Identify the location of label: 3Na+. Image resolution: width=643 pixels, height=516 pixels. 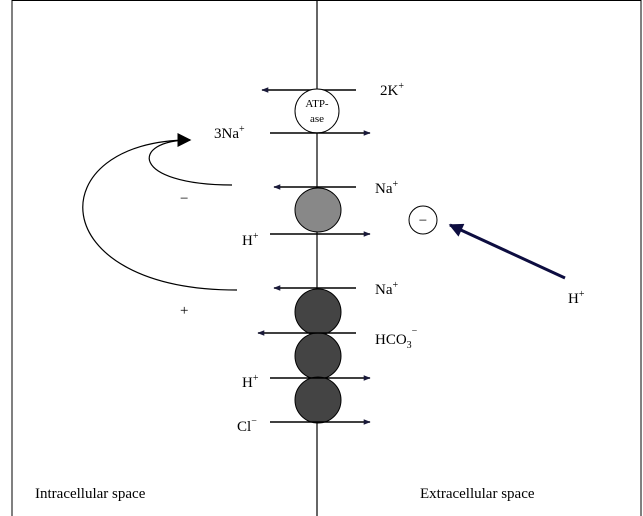
(229, 133).